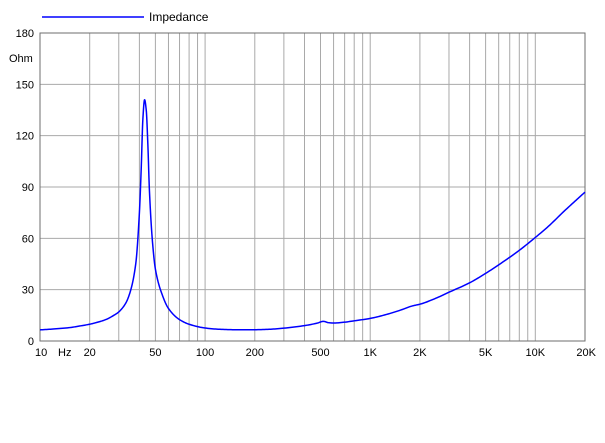 Image resolution: width=605 pixels, height=443 pixels. I want to click on y-tick-label: 120, so click(25, 137).